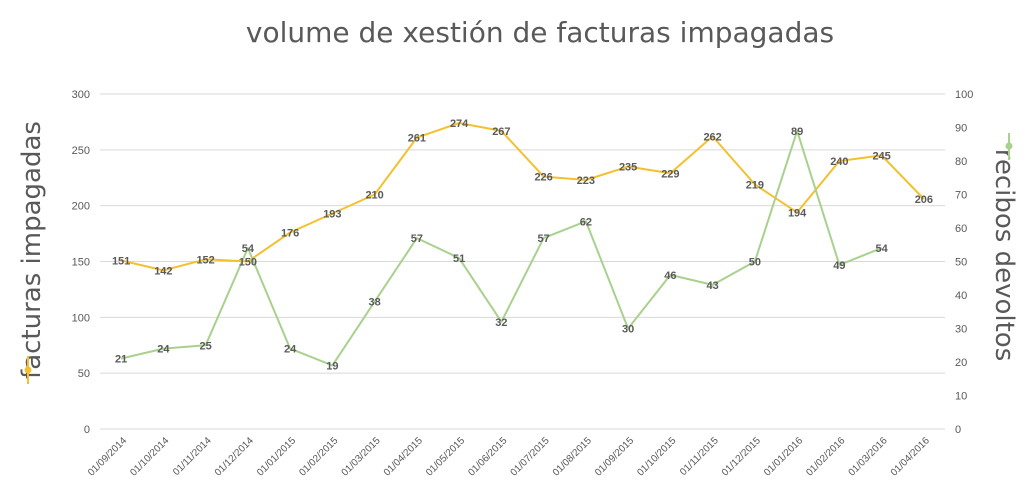 This screenshot has width=1024, height=504. Describe the element at coordinates (374, 196) in the screenshot. I see `data-label: 210` at that location.